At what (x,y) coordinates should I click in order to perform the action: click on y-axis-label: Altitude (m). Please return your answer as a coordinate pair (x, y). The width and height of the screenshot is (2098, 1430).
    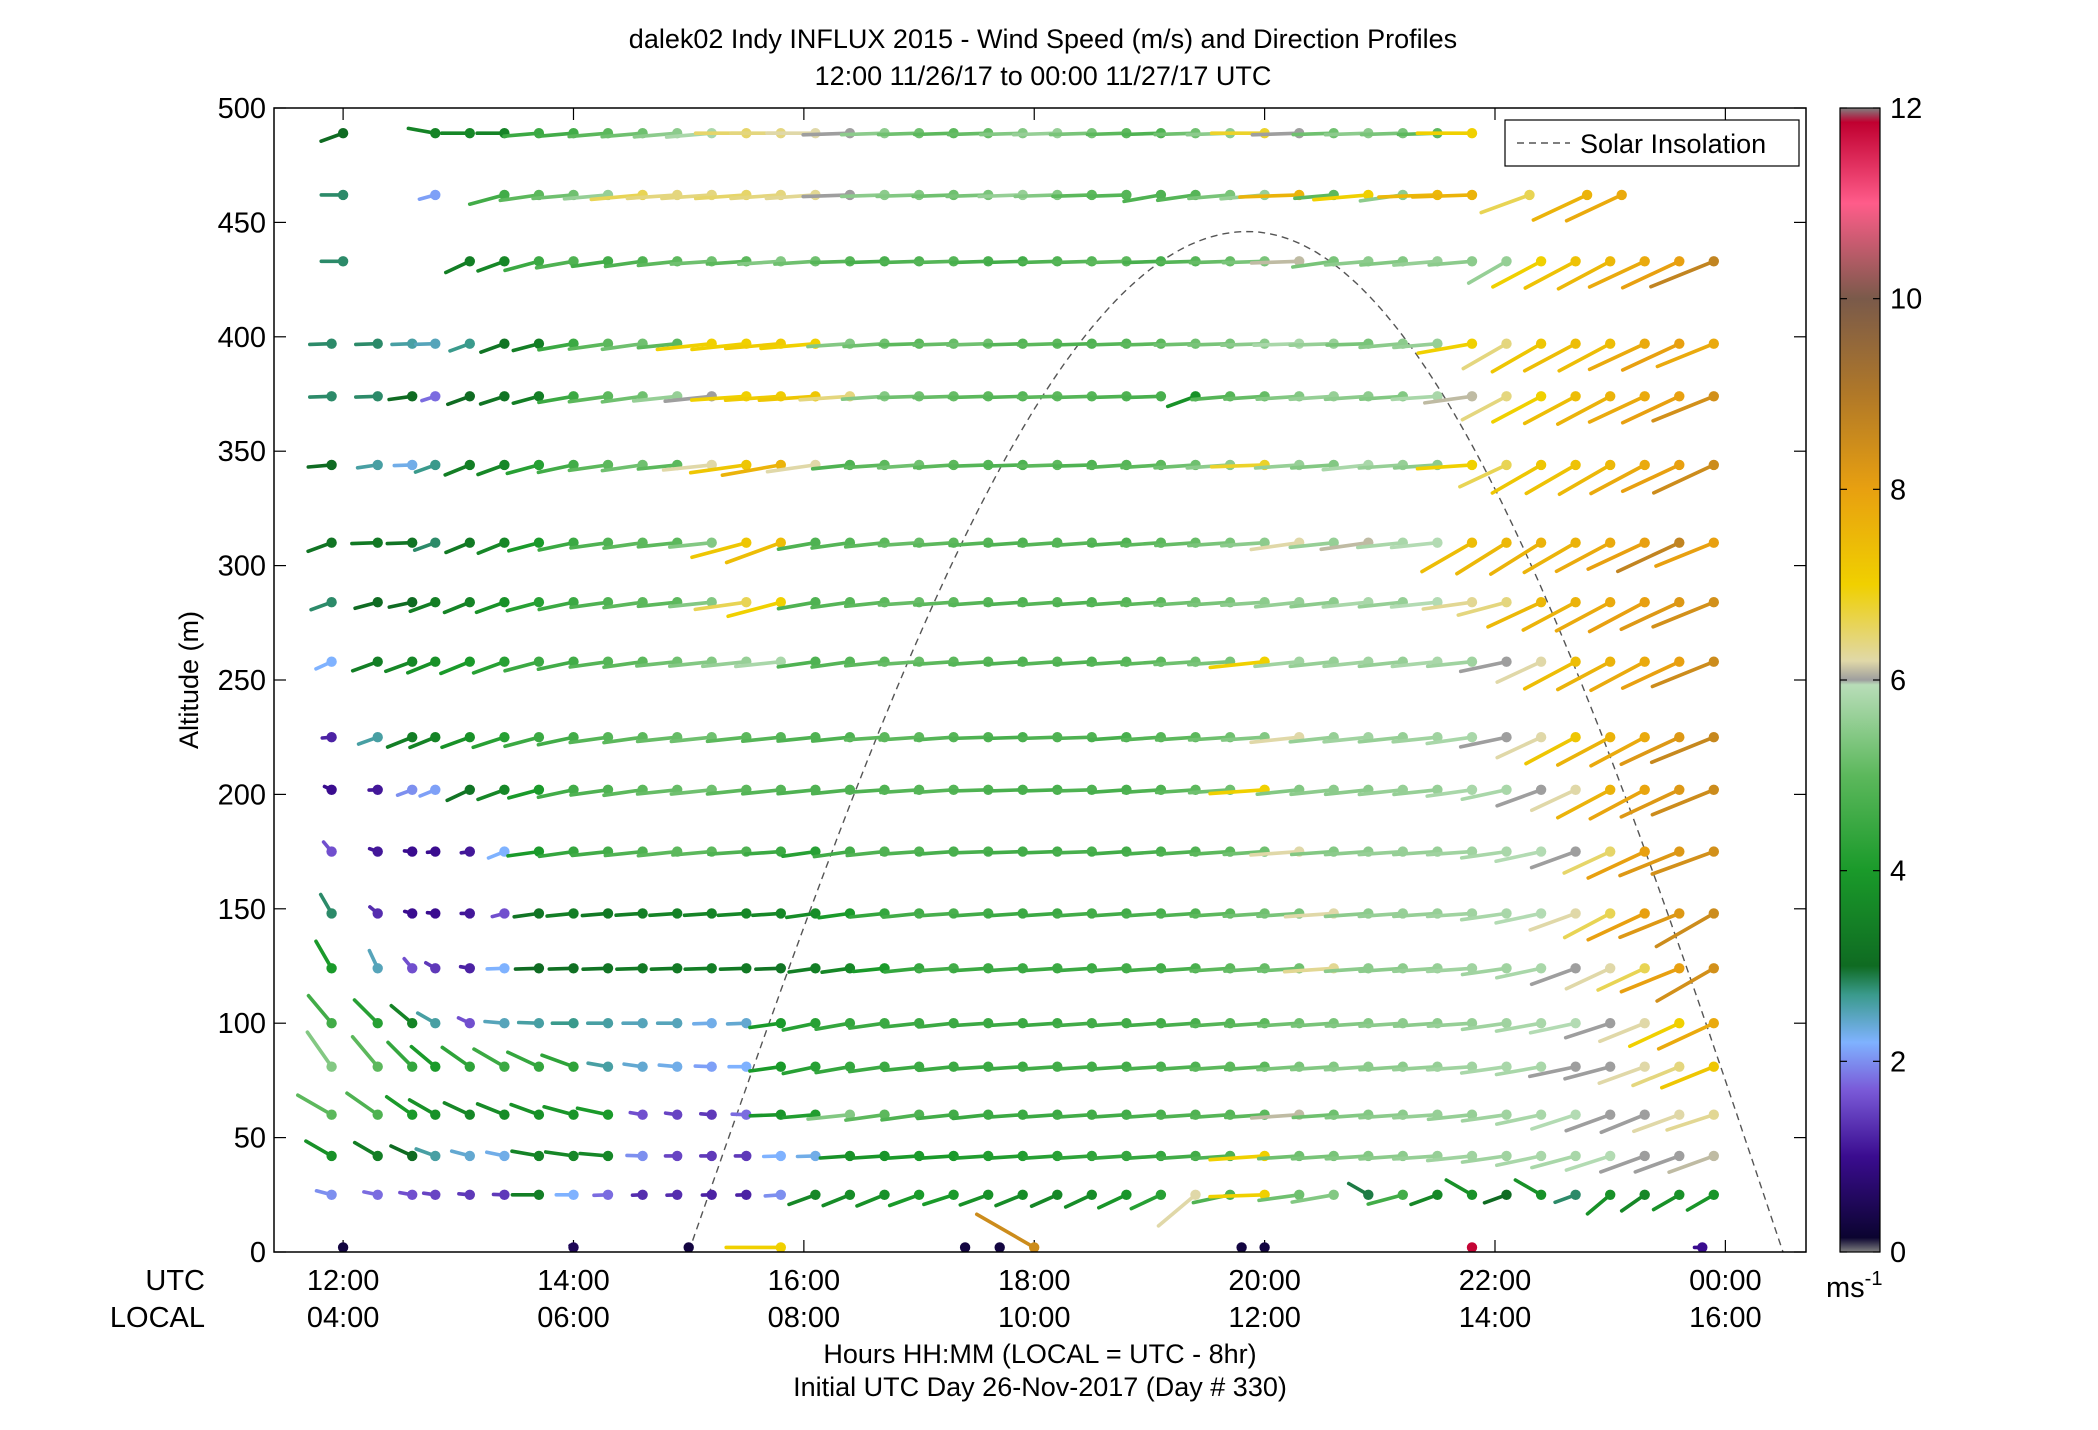
    Looking at the image, I should click on (189, 680).